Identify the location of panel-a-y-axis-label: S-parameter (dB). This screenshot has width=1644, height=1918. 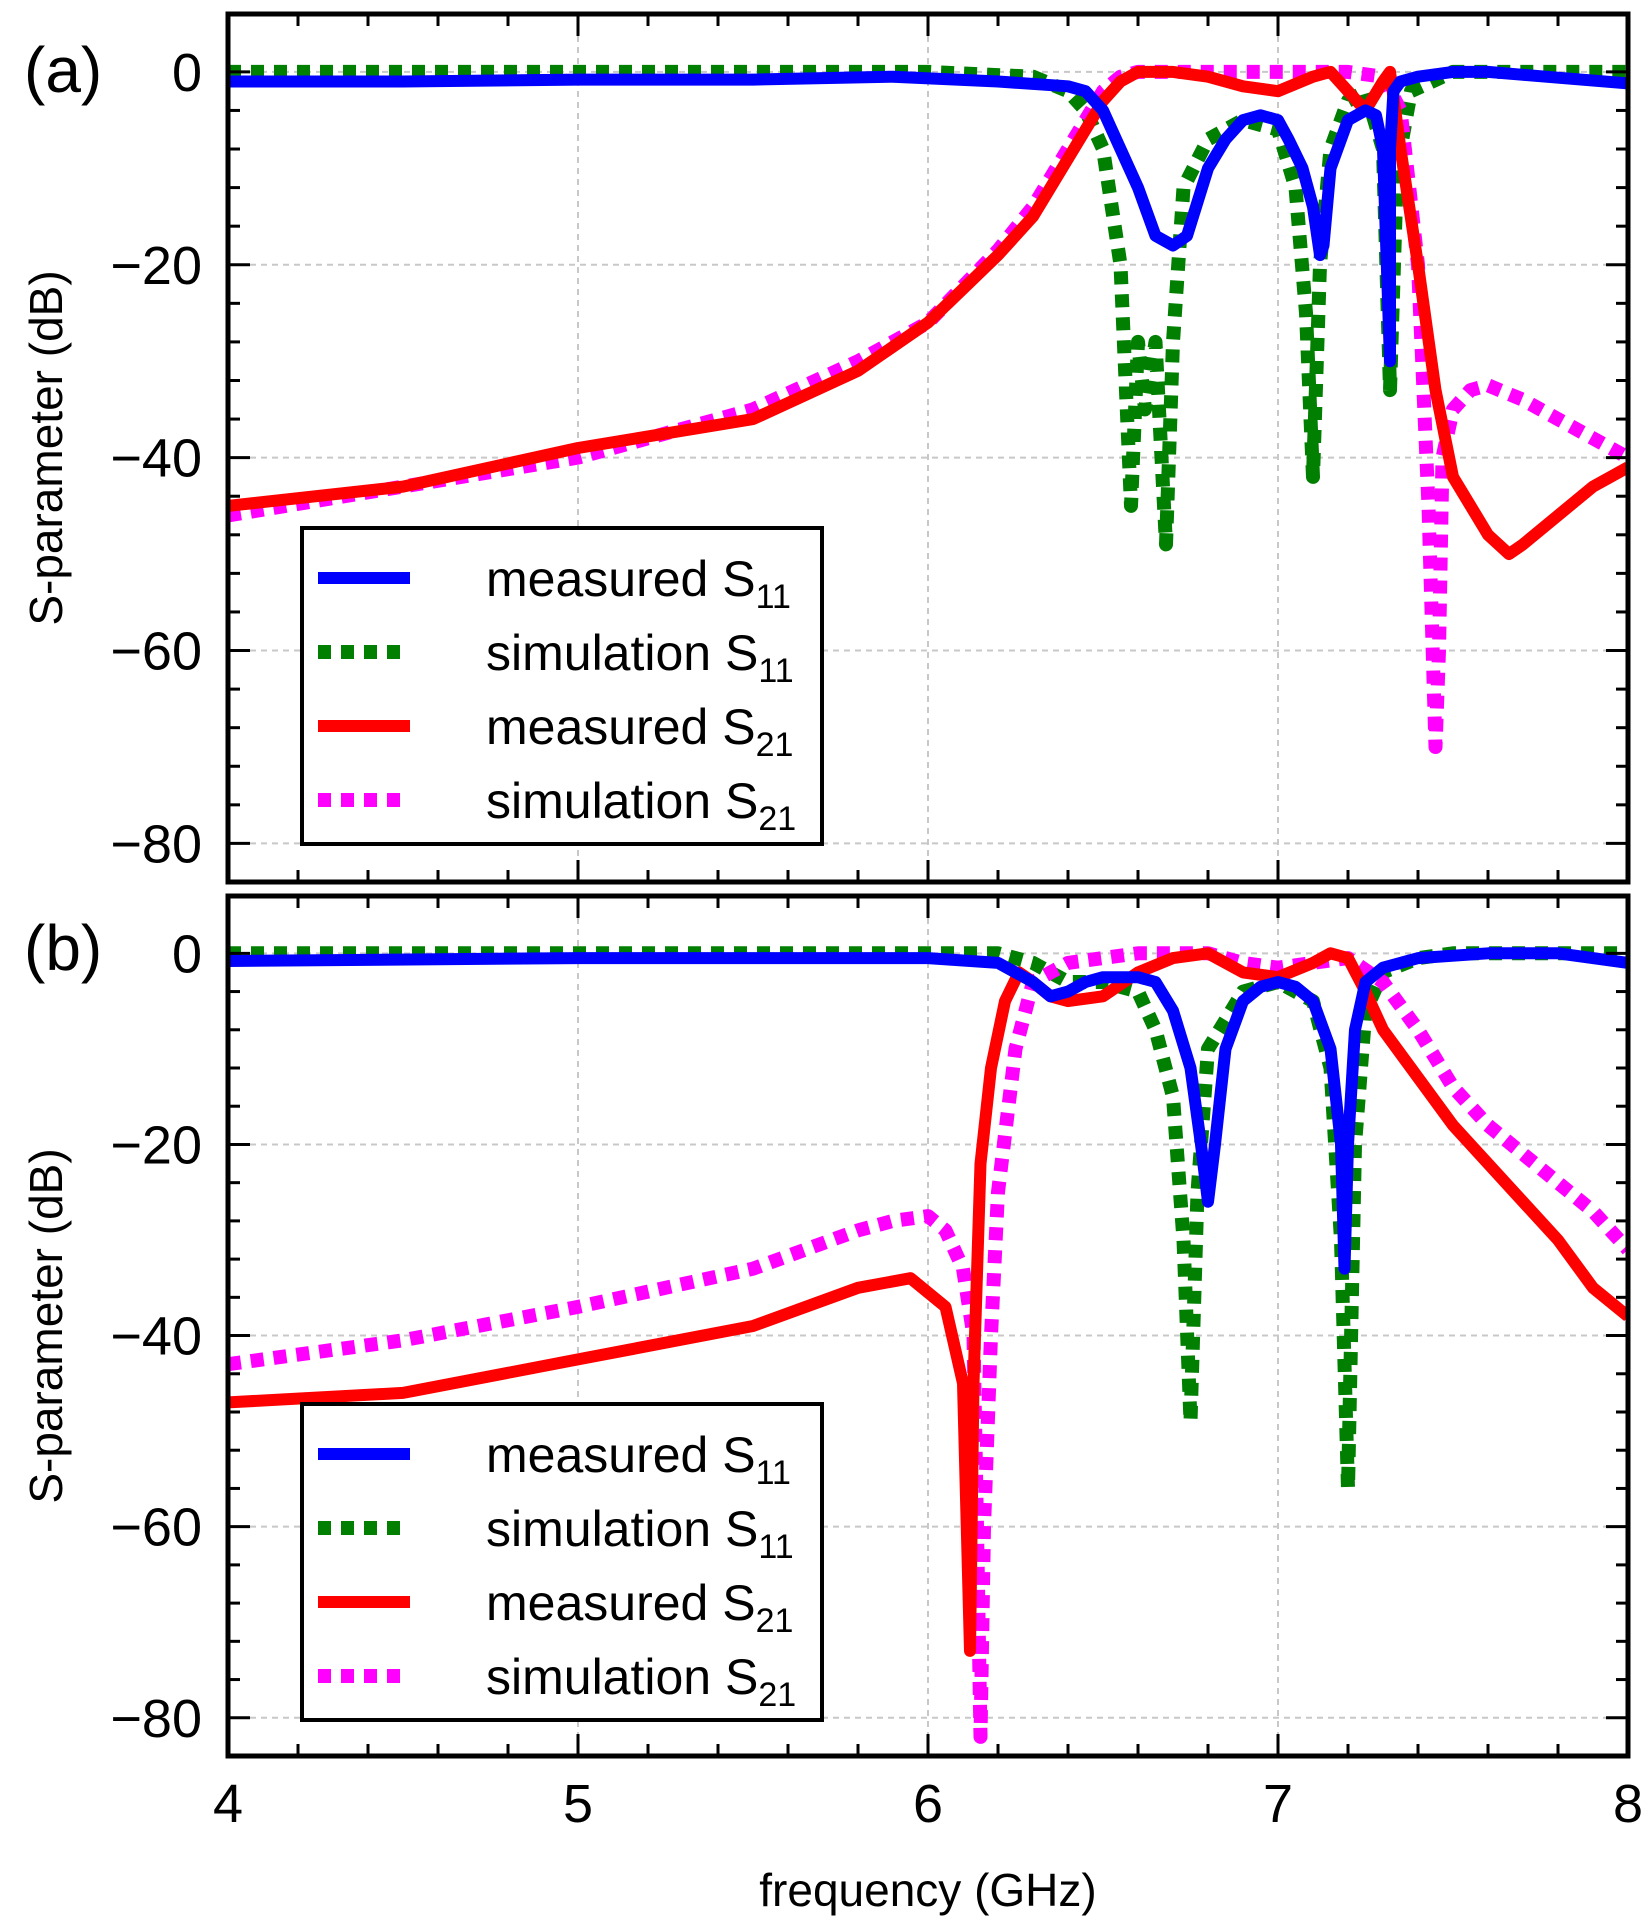
(46, 447).